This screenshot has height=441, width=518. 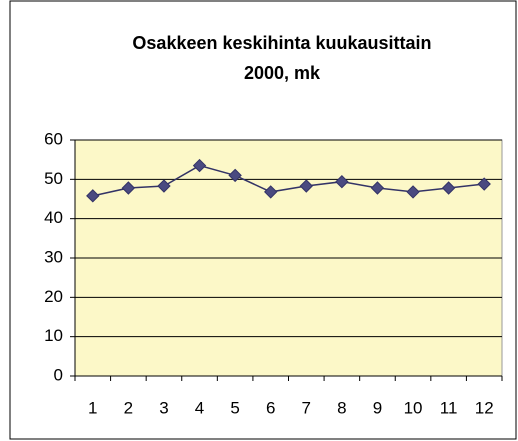 What do you see at coordinates (306, 407) in the screenshot?
I see `x-tick-label: 7` at bounding box center [306, 407].